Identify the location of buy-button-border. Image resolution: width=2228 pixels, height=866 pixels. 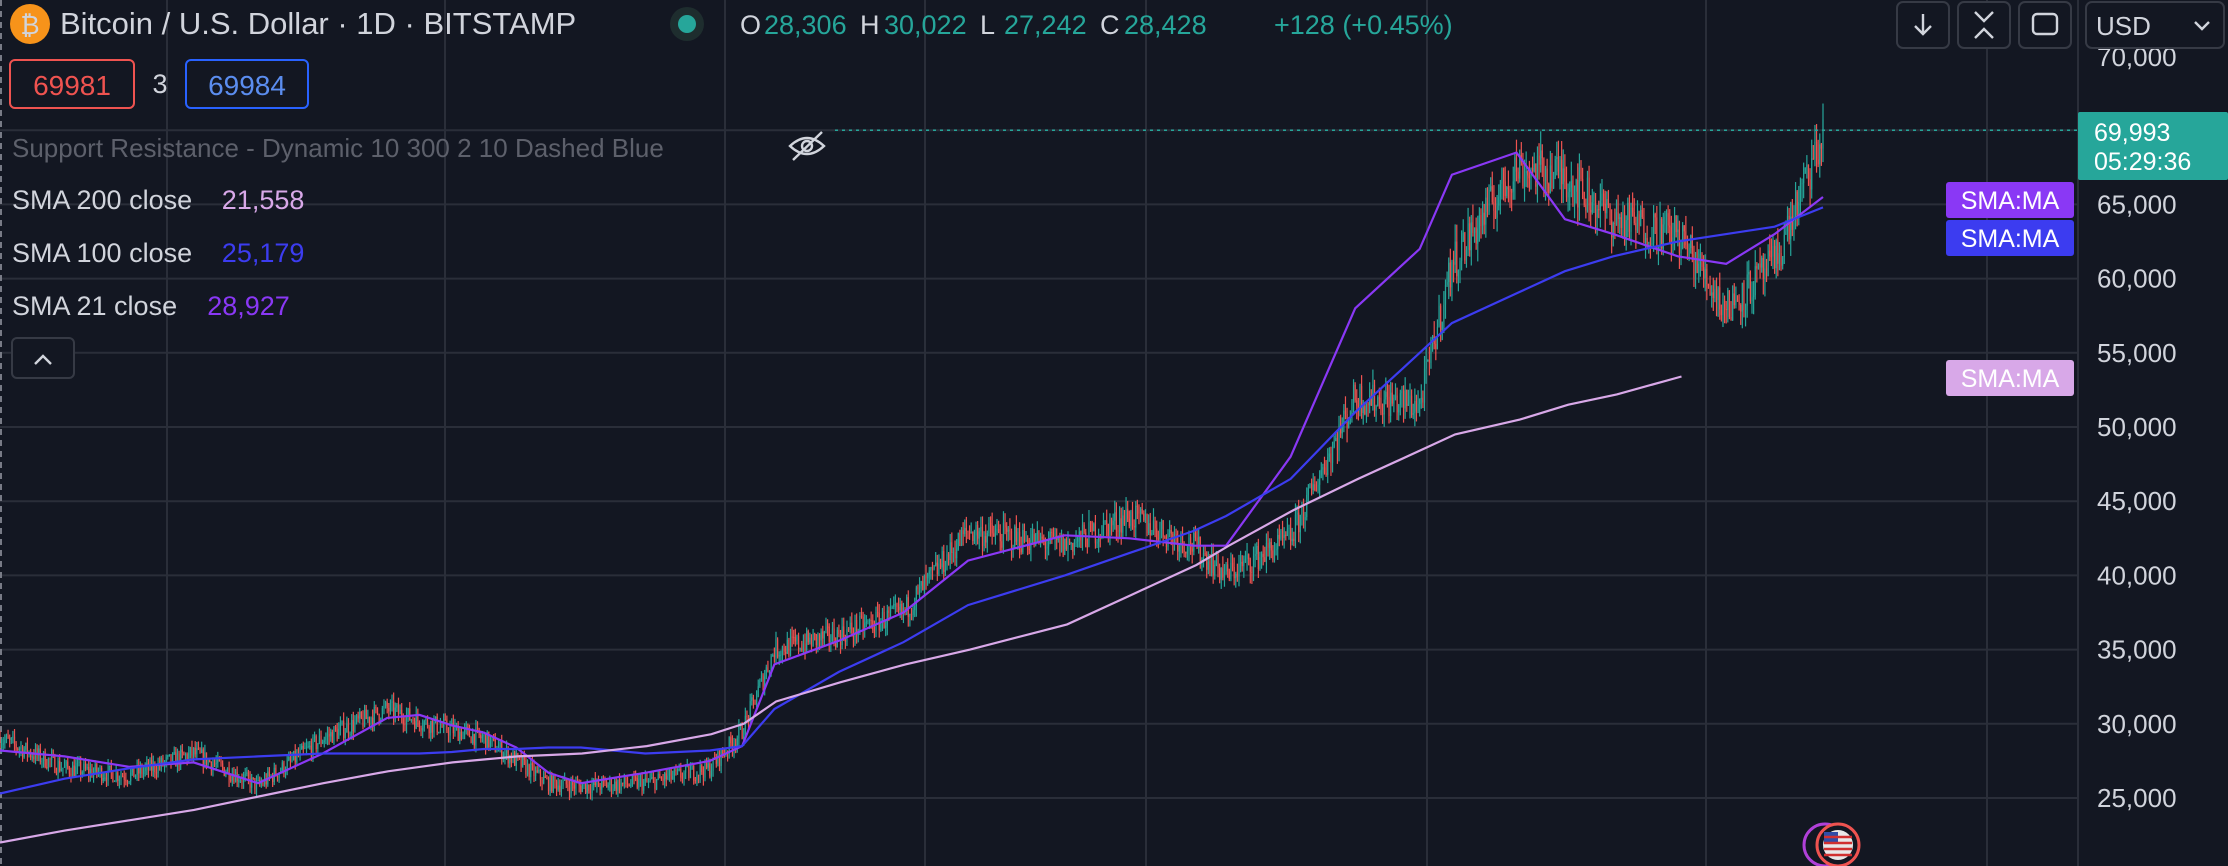
(247, 84).